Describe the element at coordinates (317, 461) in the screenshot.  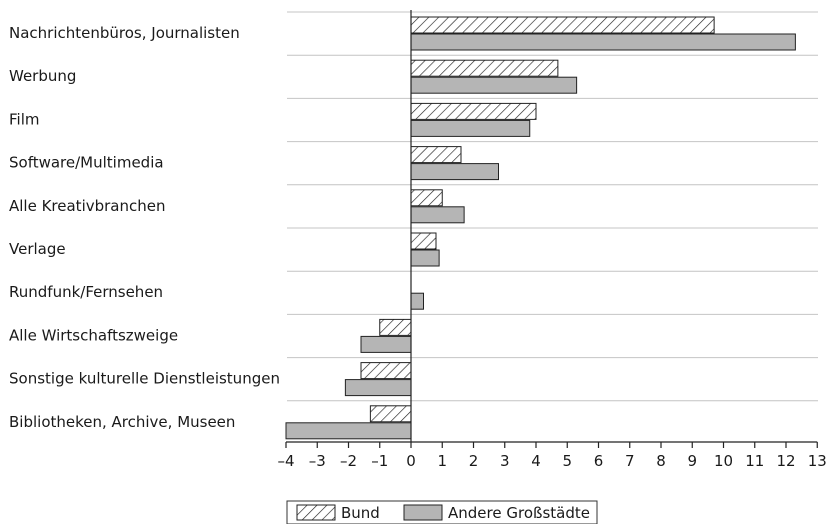
I see `x-tick-label: –3` at that location.